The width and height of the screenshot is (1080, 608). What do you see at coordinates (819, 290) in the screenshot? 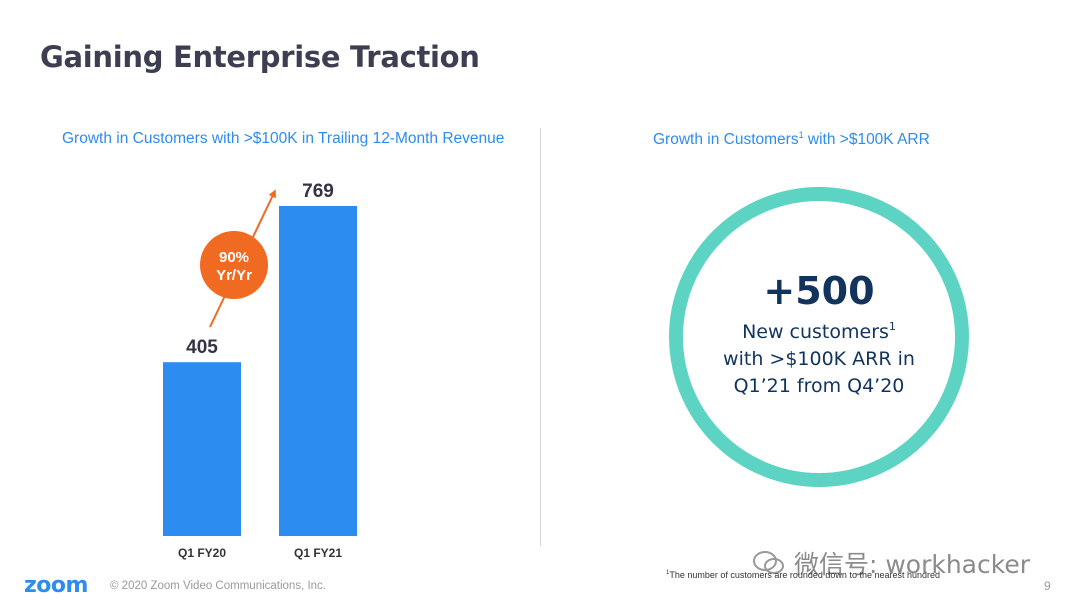
I see `new-customers-number: +500` at bounding box center [819, 290].